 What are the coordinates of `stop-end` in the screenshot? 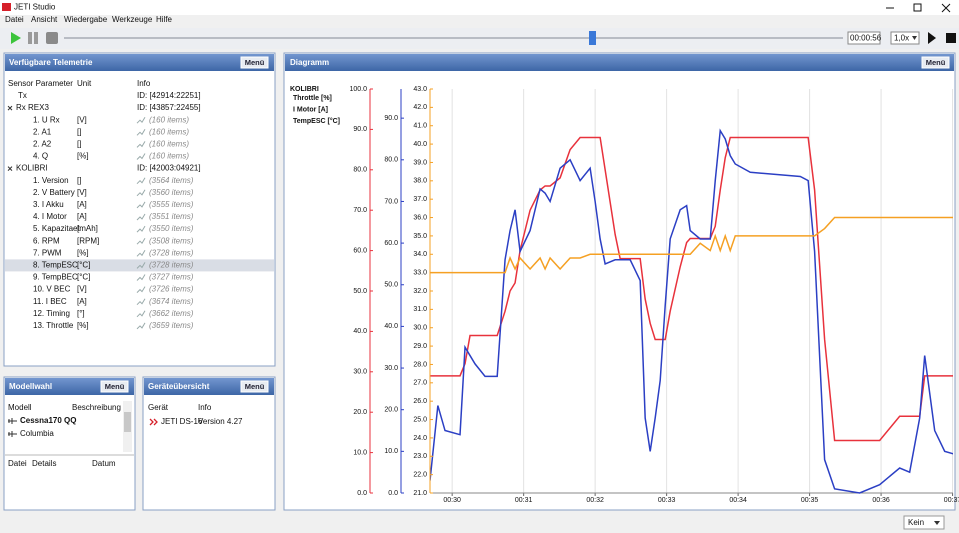 It's located at (951, 38).